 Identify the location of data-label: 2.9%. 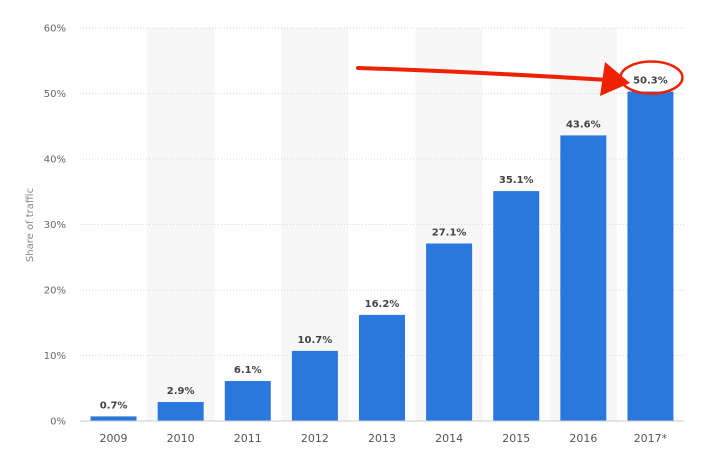
(181, 391).